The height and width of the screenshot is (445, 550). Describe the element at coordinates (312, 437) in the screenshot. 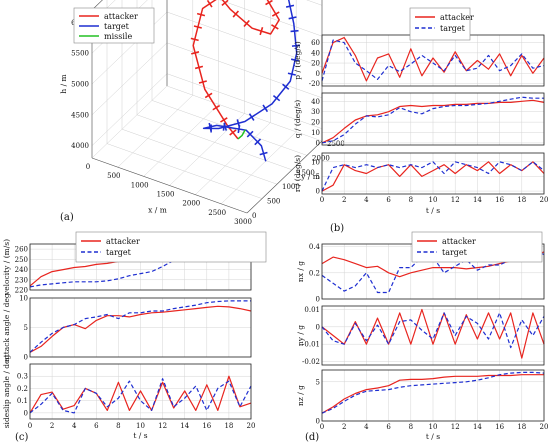

I see `panel-label: (d)` at that location.